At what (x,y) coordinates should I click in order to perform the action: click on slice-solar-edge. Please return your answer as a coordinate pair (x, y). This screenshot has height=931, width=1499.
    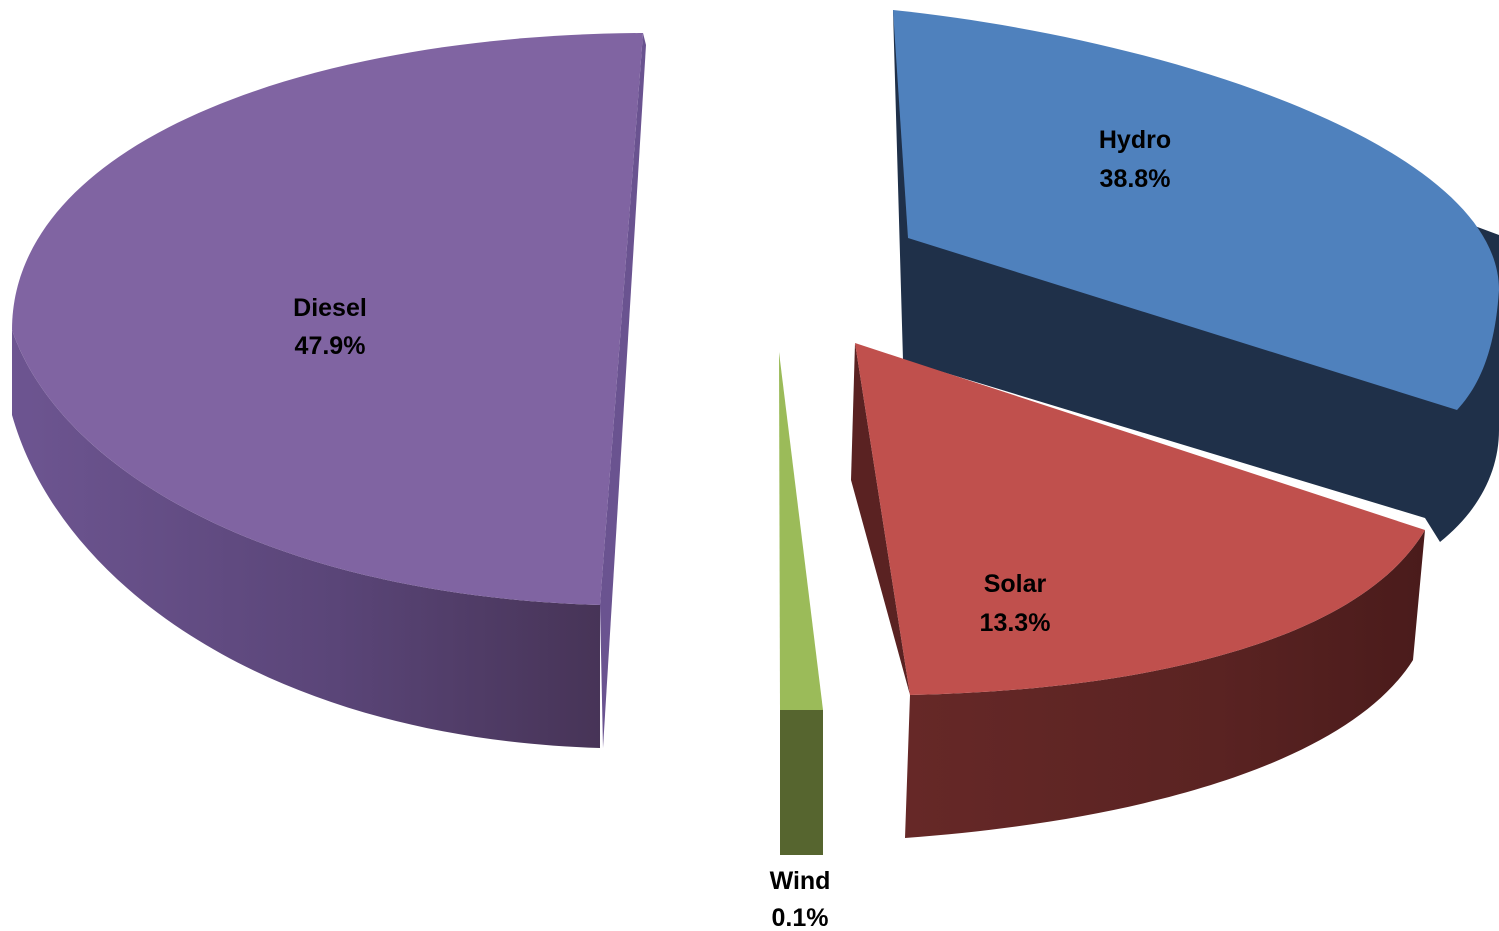
    Looking at the image, I should click on (880, 519).